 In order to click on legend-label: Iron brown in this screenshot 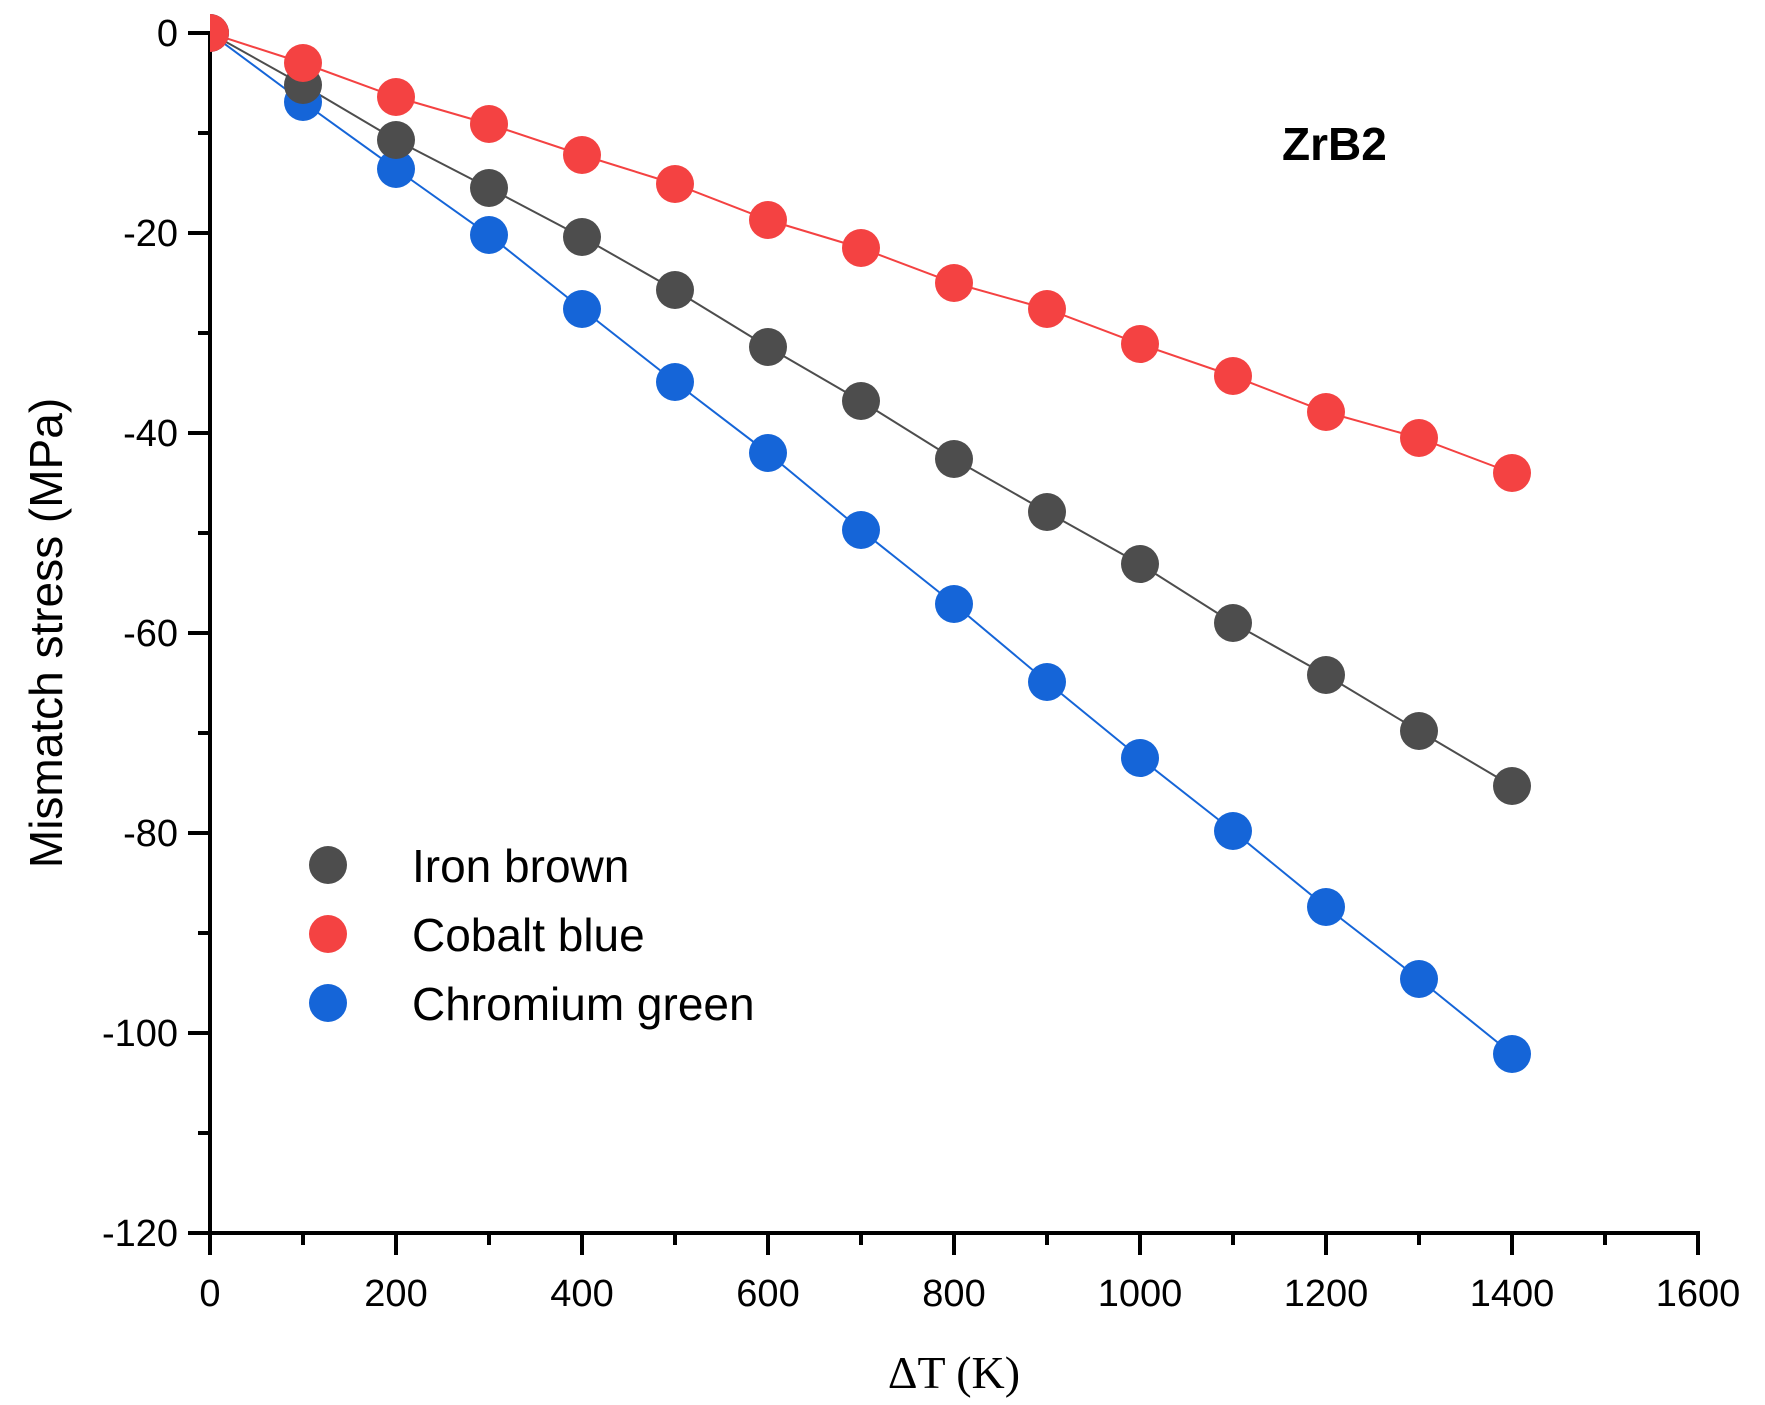, I will do `click(520, 866)`.